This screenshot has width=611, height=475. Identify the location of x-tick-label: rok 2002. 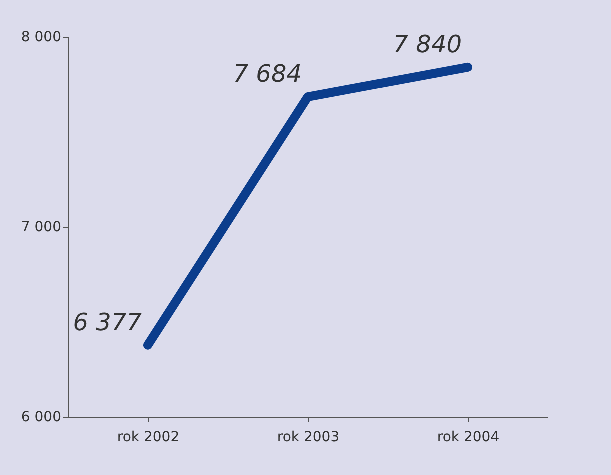
(148, 438).